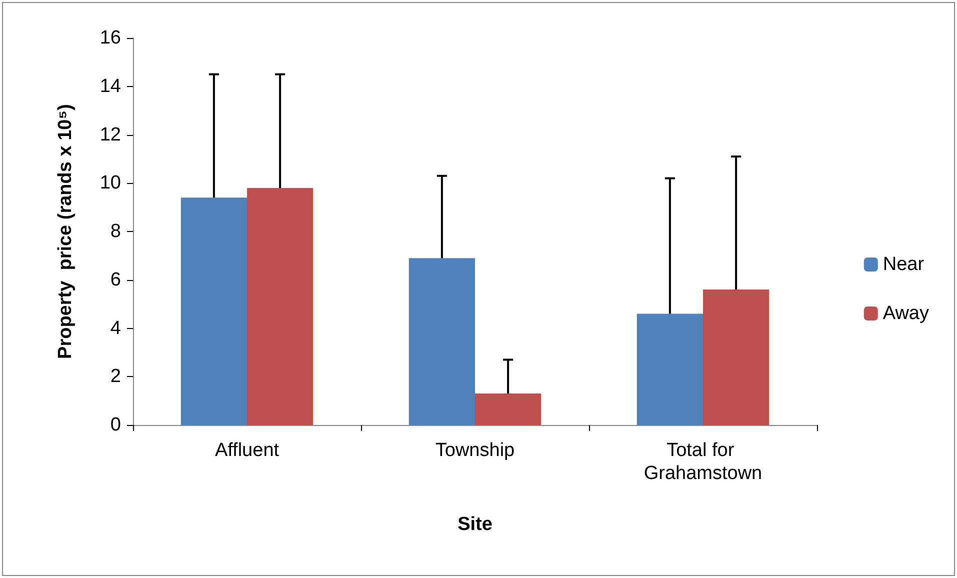 This screenshot has height=578, width=957. Describe the element at coordinates (703, 462) in the screenshot. I see `x-tick-label: Total for Grahamstown` at that location.